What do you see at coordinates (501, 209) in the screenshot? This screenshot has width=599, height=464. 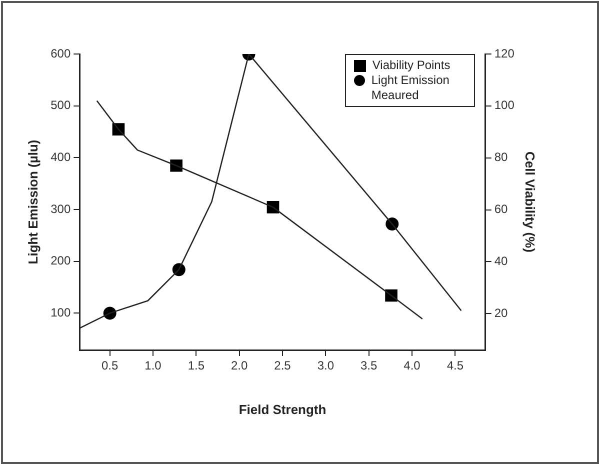 I see `y2-tick-label: 60` at bounding box center [501, 209].